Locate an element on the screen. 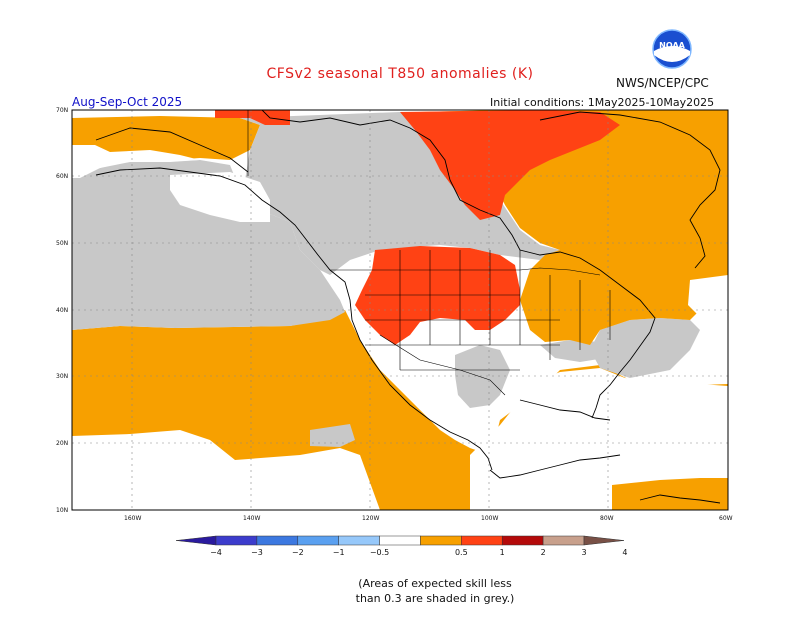 The image size is (800, 618). lon-label: 80W is located at coordinates (607, 518).